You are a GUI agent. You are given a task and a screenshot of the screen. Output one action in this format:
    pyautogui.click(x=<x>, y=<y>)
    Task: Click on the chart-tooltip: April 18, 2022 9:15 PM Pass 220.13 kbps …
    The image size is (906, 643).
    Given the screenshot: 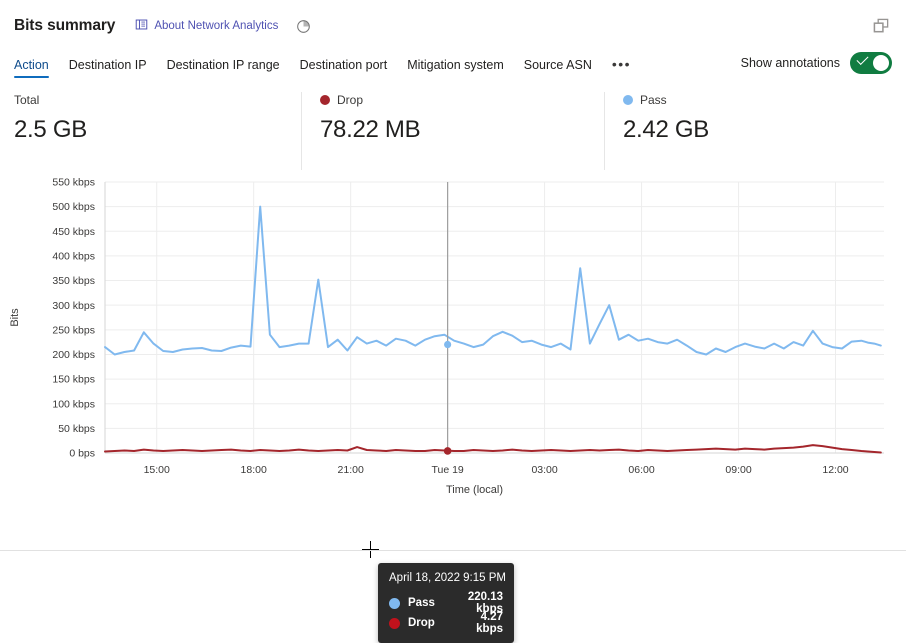 What is the action you would take?
    pyautogui.click(x=446, y=603)
    